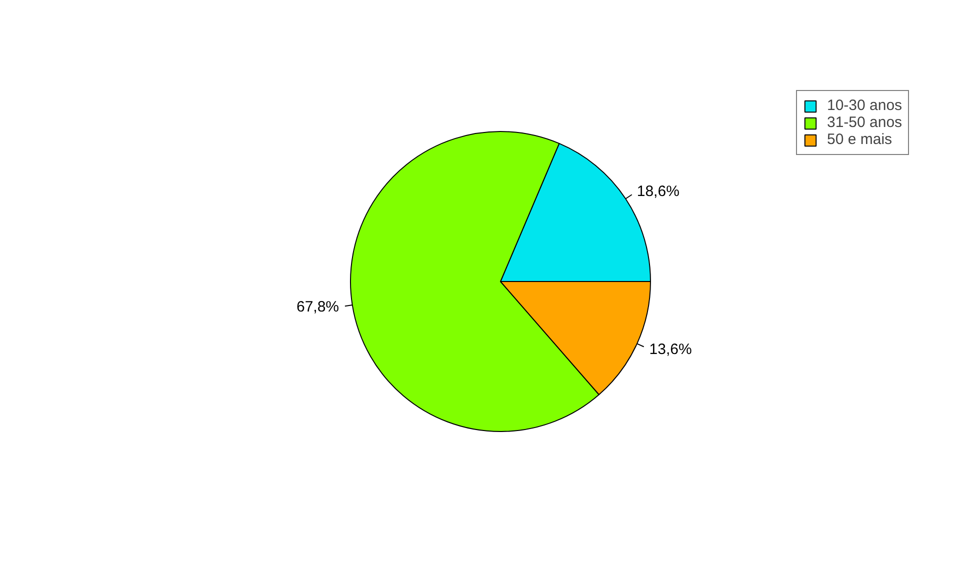 This screenshot has width=963, height=582. Describe the element at coordinates (670, 349) in the screenshot. I see `data-label: 13,6%` at that location.